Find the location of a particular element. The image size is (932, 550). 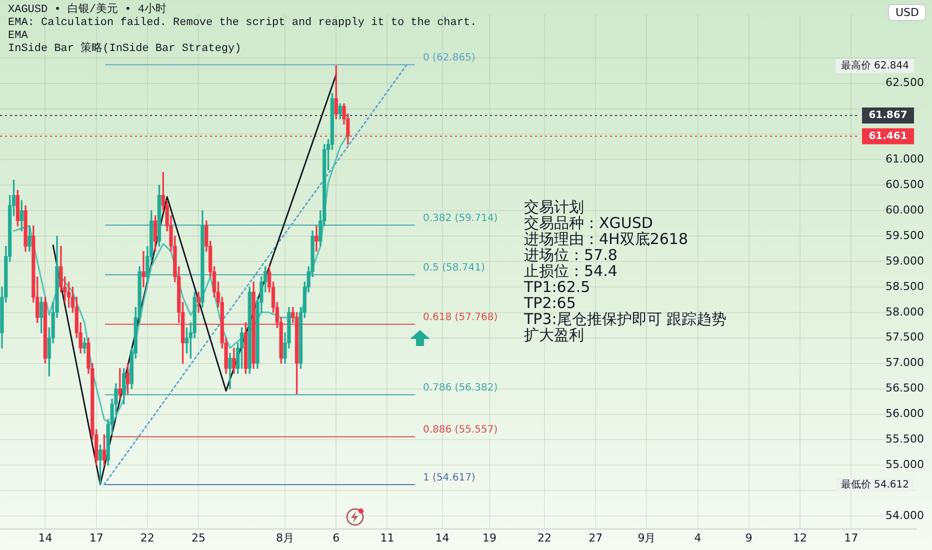

ref-line-label: 0.618 (57.768) is located at coordinates (460, 317).